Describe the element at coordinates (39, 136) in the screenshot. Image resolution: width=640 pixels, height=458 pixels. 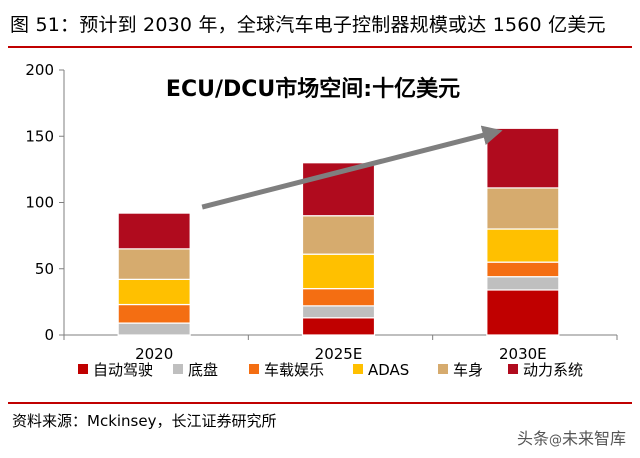
I see `y-tick-label: 150` at that location.